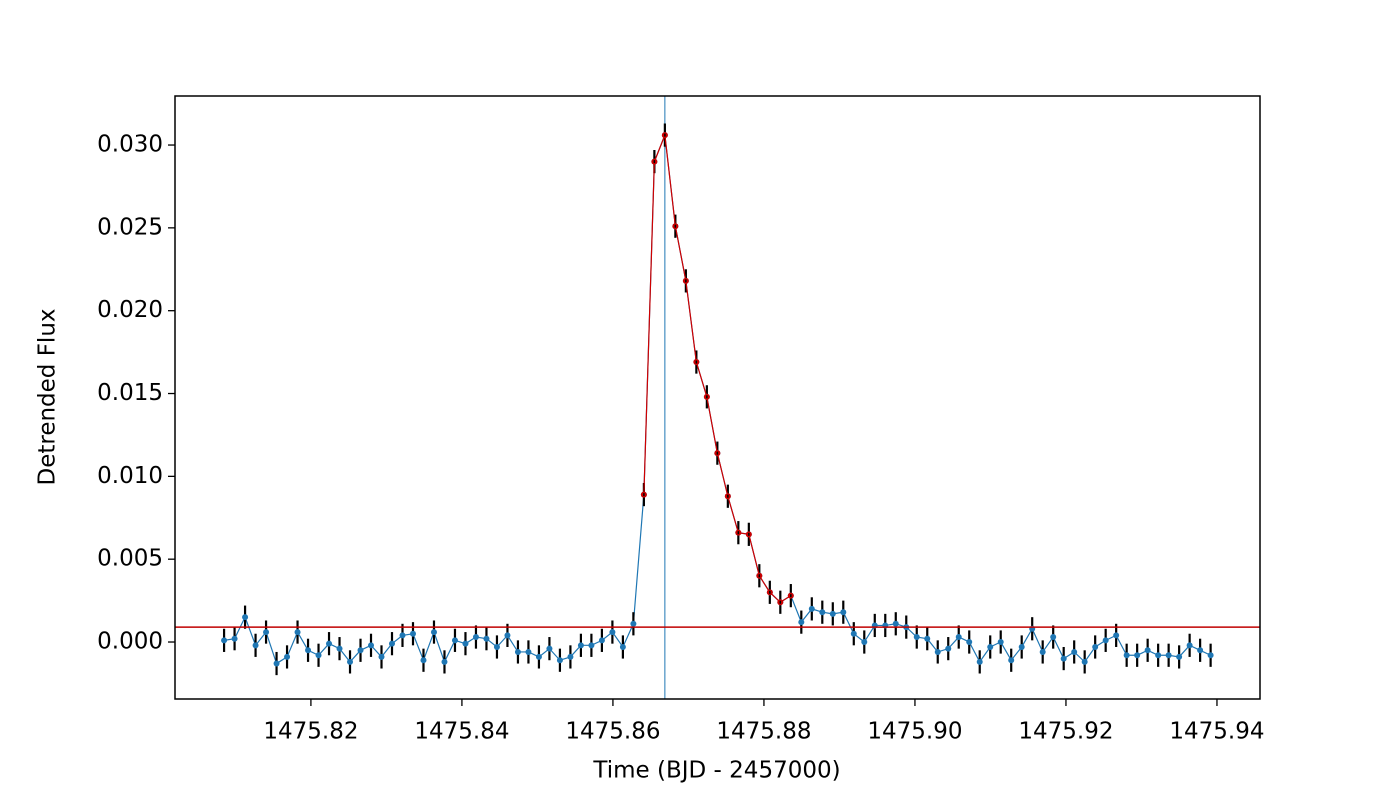  Describe the element at coordinates (1065, 732) in the screenshot. I see `x-tick-label: 1475.92` at that location.